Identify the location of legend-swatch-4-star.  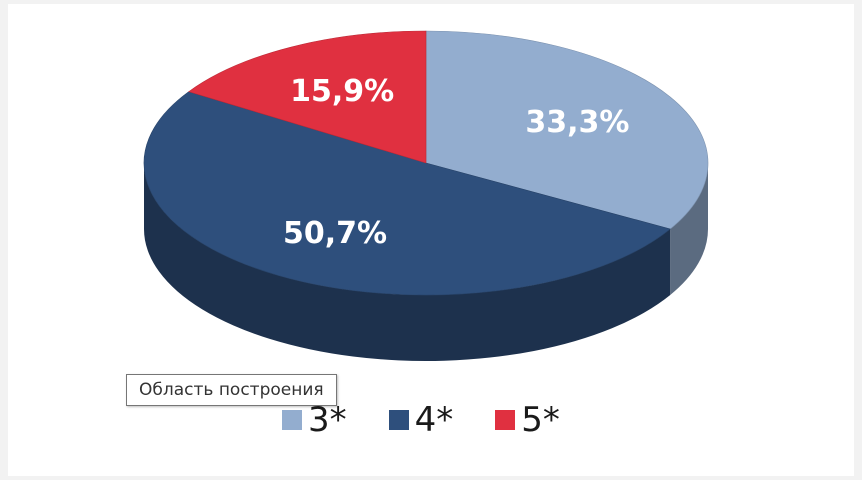
(398, 420).